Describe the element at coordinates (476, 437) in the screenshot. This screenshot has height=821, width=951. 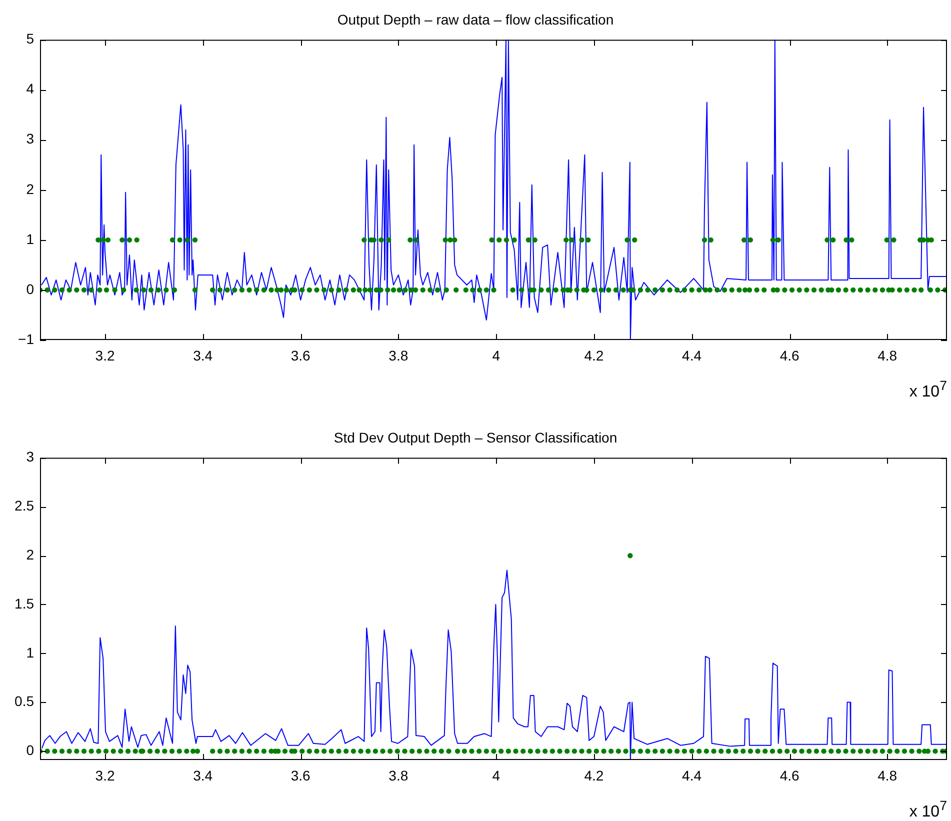
I see `chart-title: Std Dev Output Depth – Sensor Classification` at that location.